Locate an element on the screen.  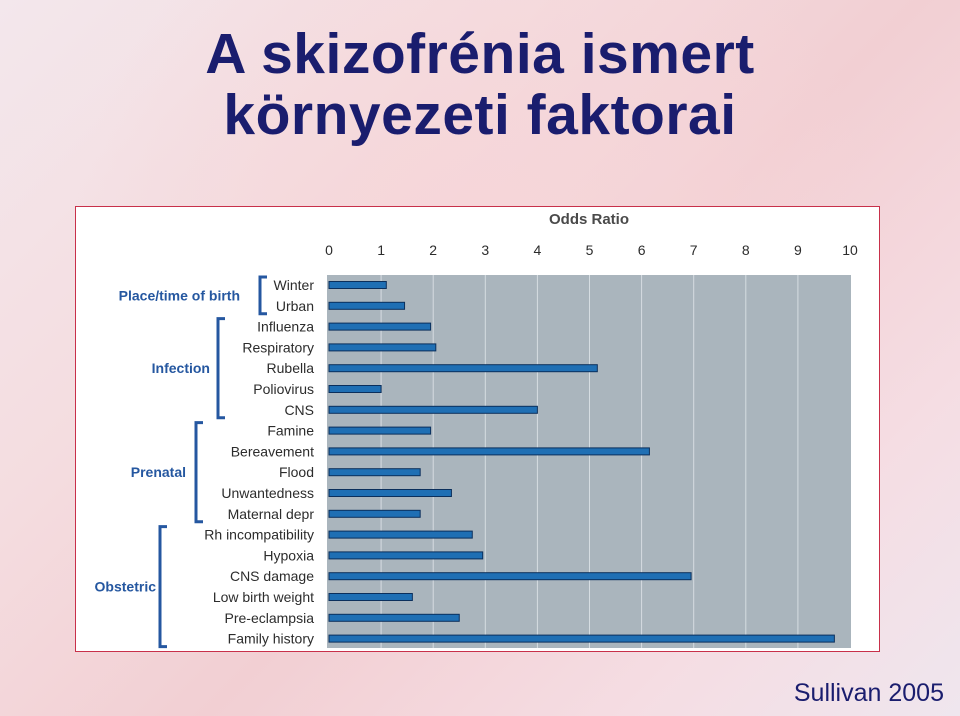
group-label: Obstetric is located at coordinates (126, 587).